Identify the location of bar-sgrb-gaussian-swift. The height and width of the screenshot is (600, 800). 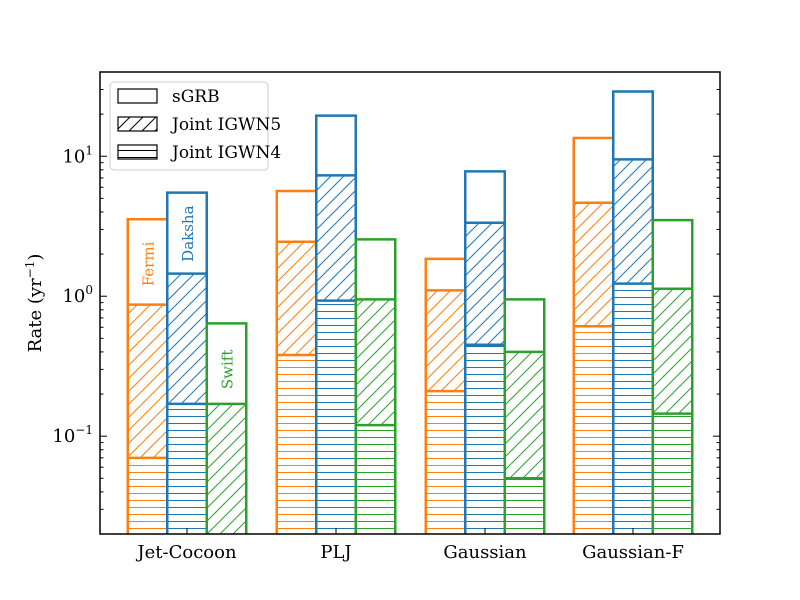
(524, 416).